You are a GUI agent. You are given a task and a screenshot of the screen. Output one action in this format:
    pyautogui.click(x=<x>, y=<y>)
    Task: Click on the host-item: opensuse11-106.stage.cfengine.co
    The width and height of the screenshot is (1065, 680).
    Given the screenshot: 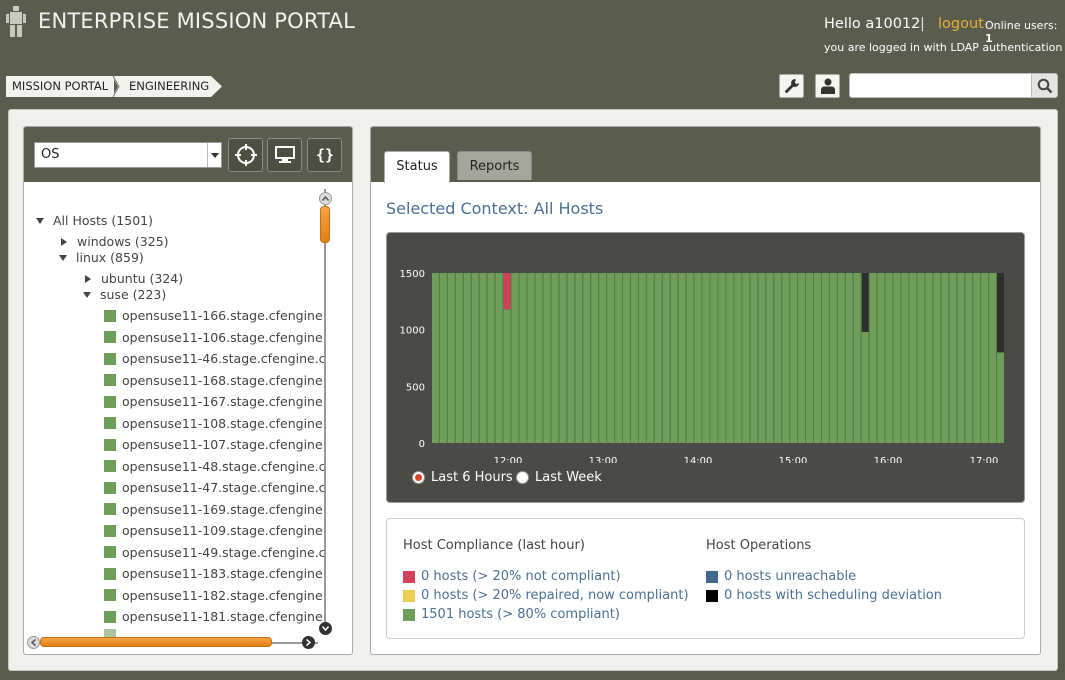 What is the action you would take?
    pyautogui.click(x=214, y=337)
    